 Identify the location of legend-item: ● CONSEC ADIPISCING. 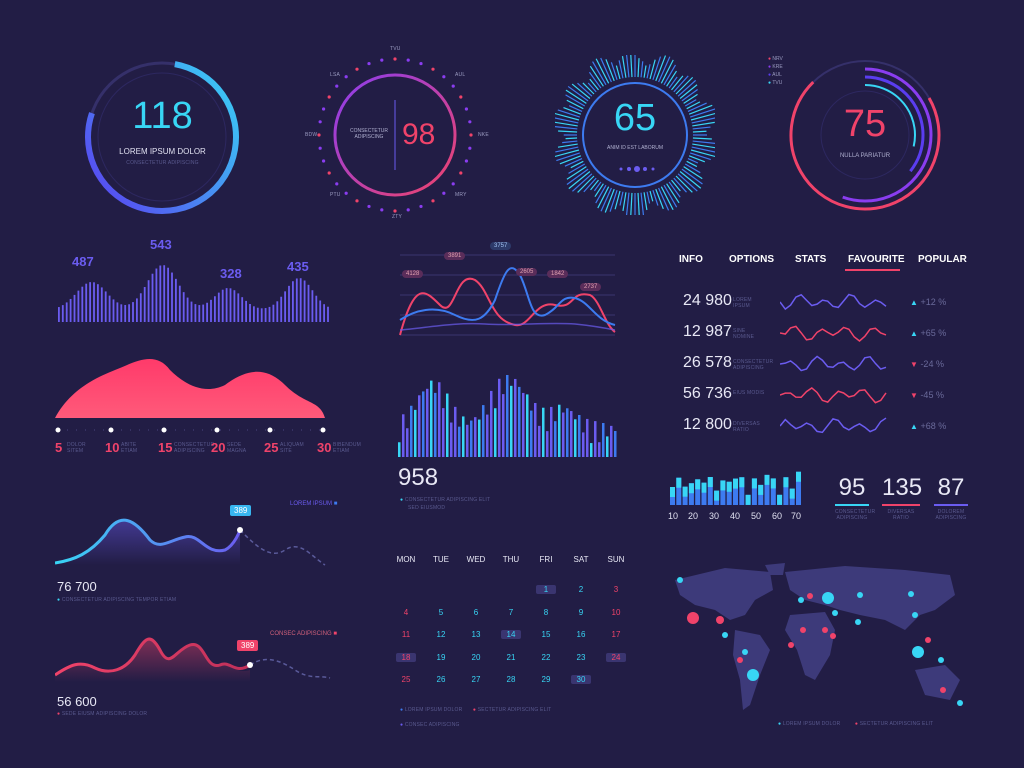
(430, 725).